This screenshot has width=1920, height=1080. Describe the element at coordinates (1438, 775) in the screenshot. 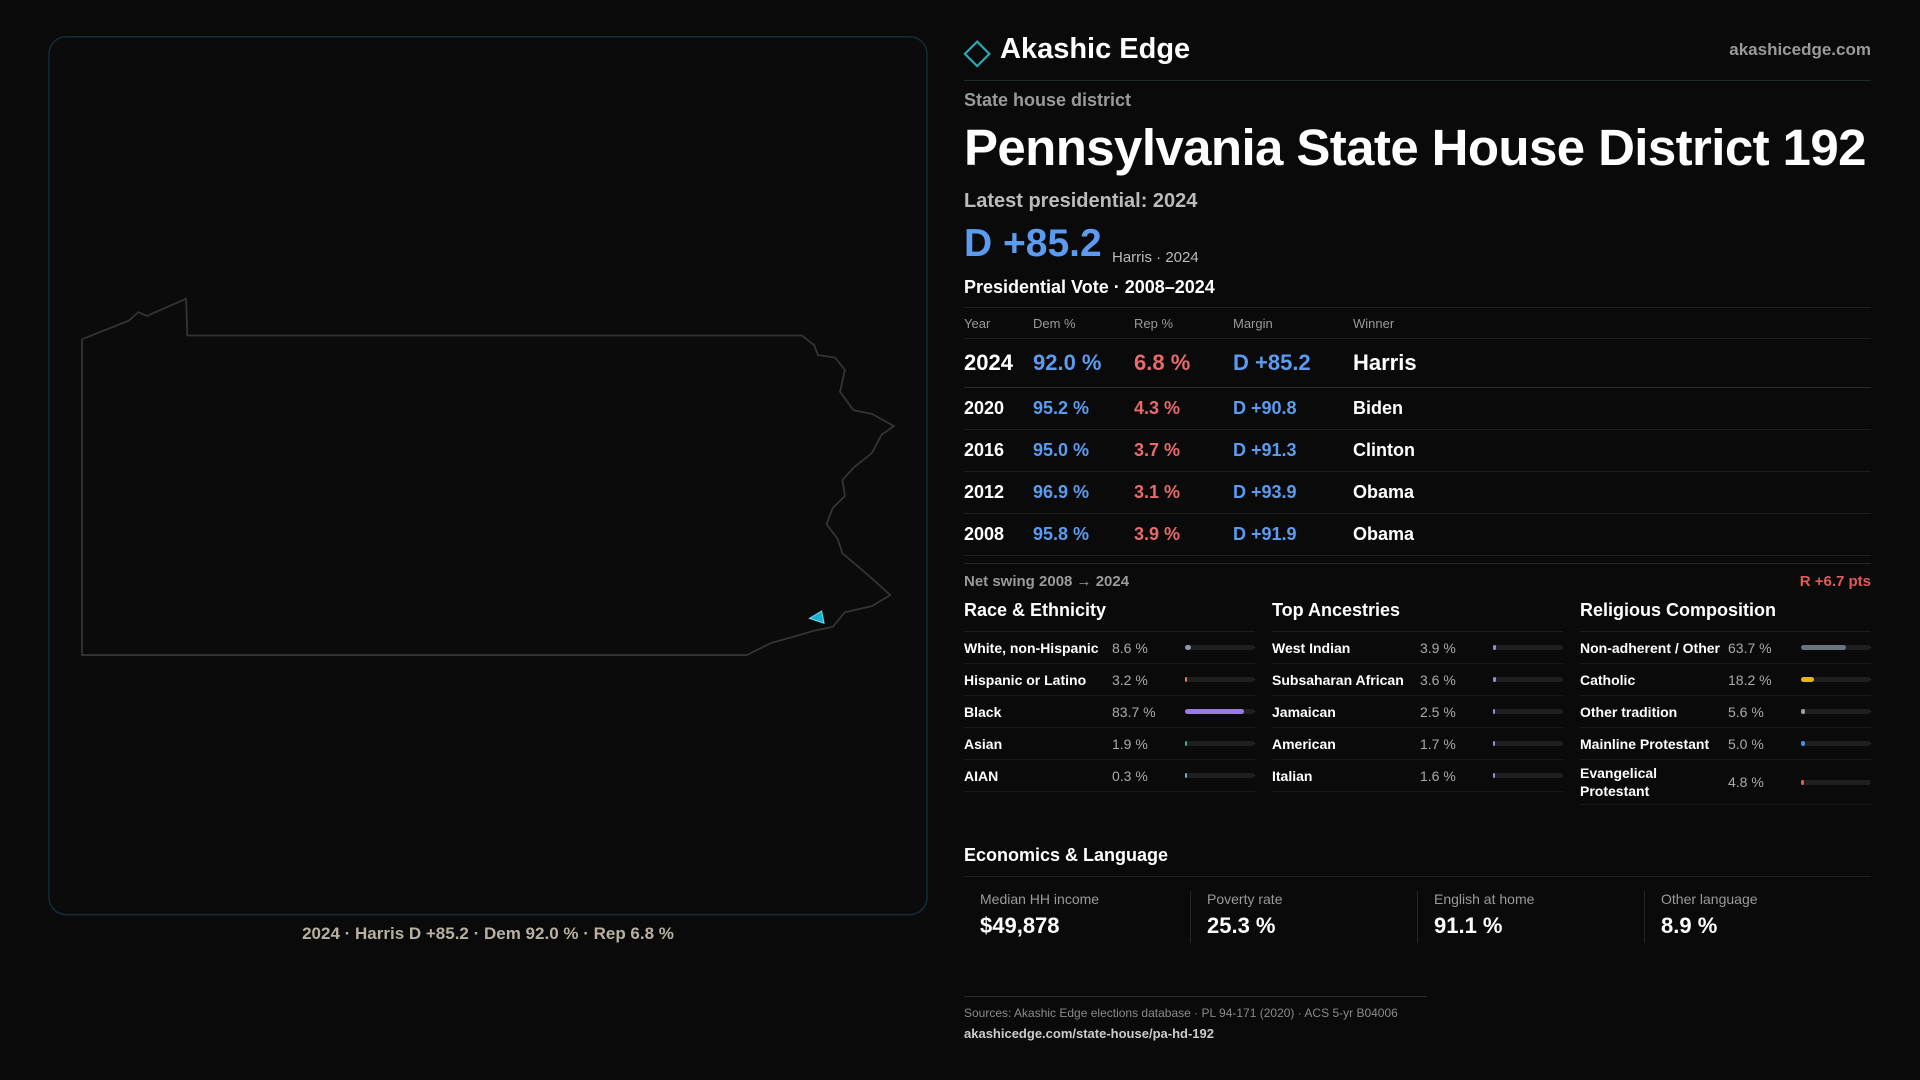

I see `stat-value: 1.6 %` at that location.